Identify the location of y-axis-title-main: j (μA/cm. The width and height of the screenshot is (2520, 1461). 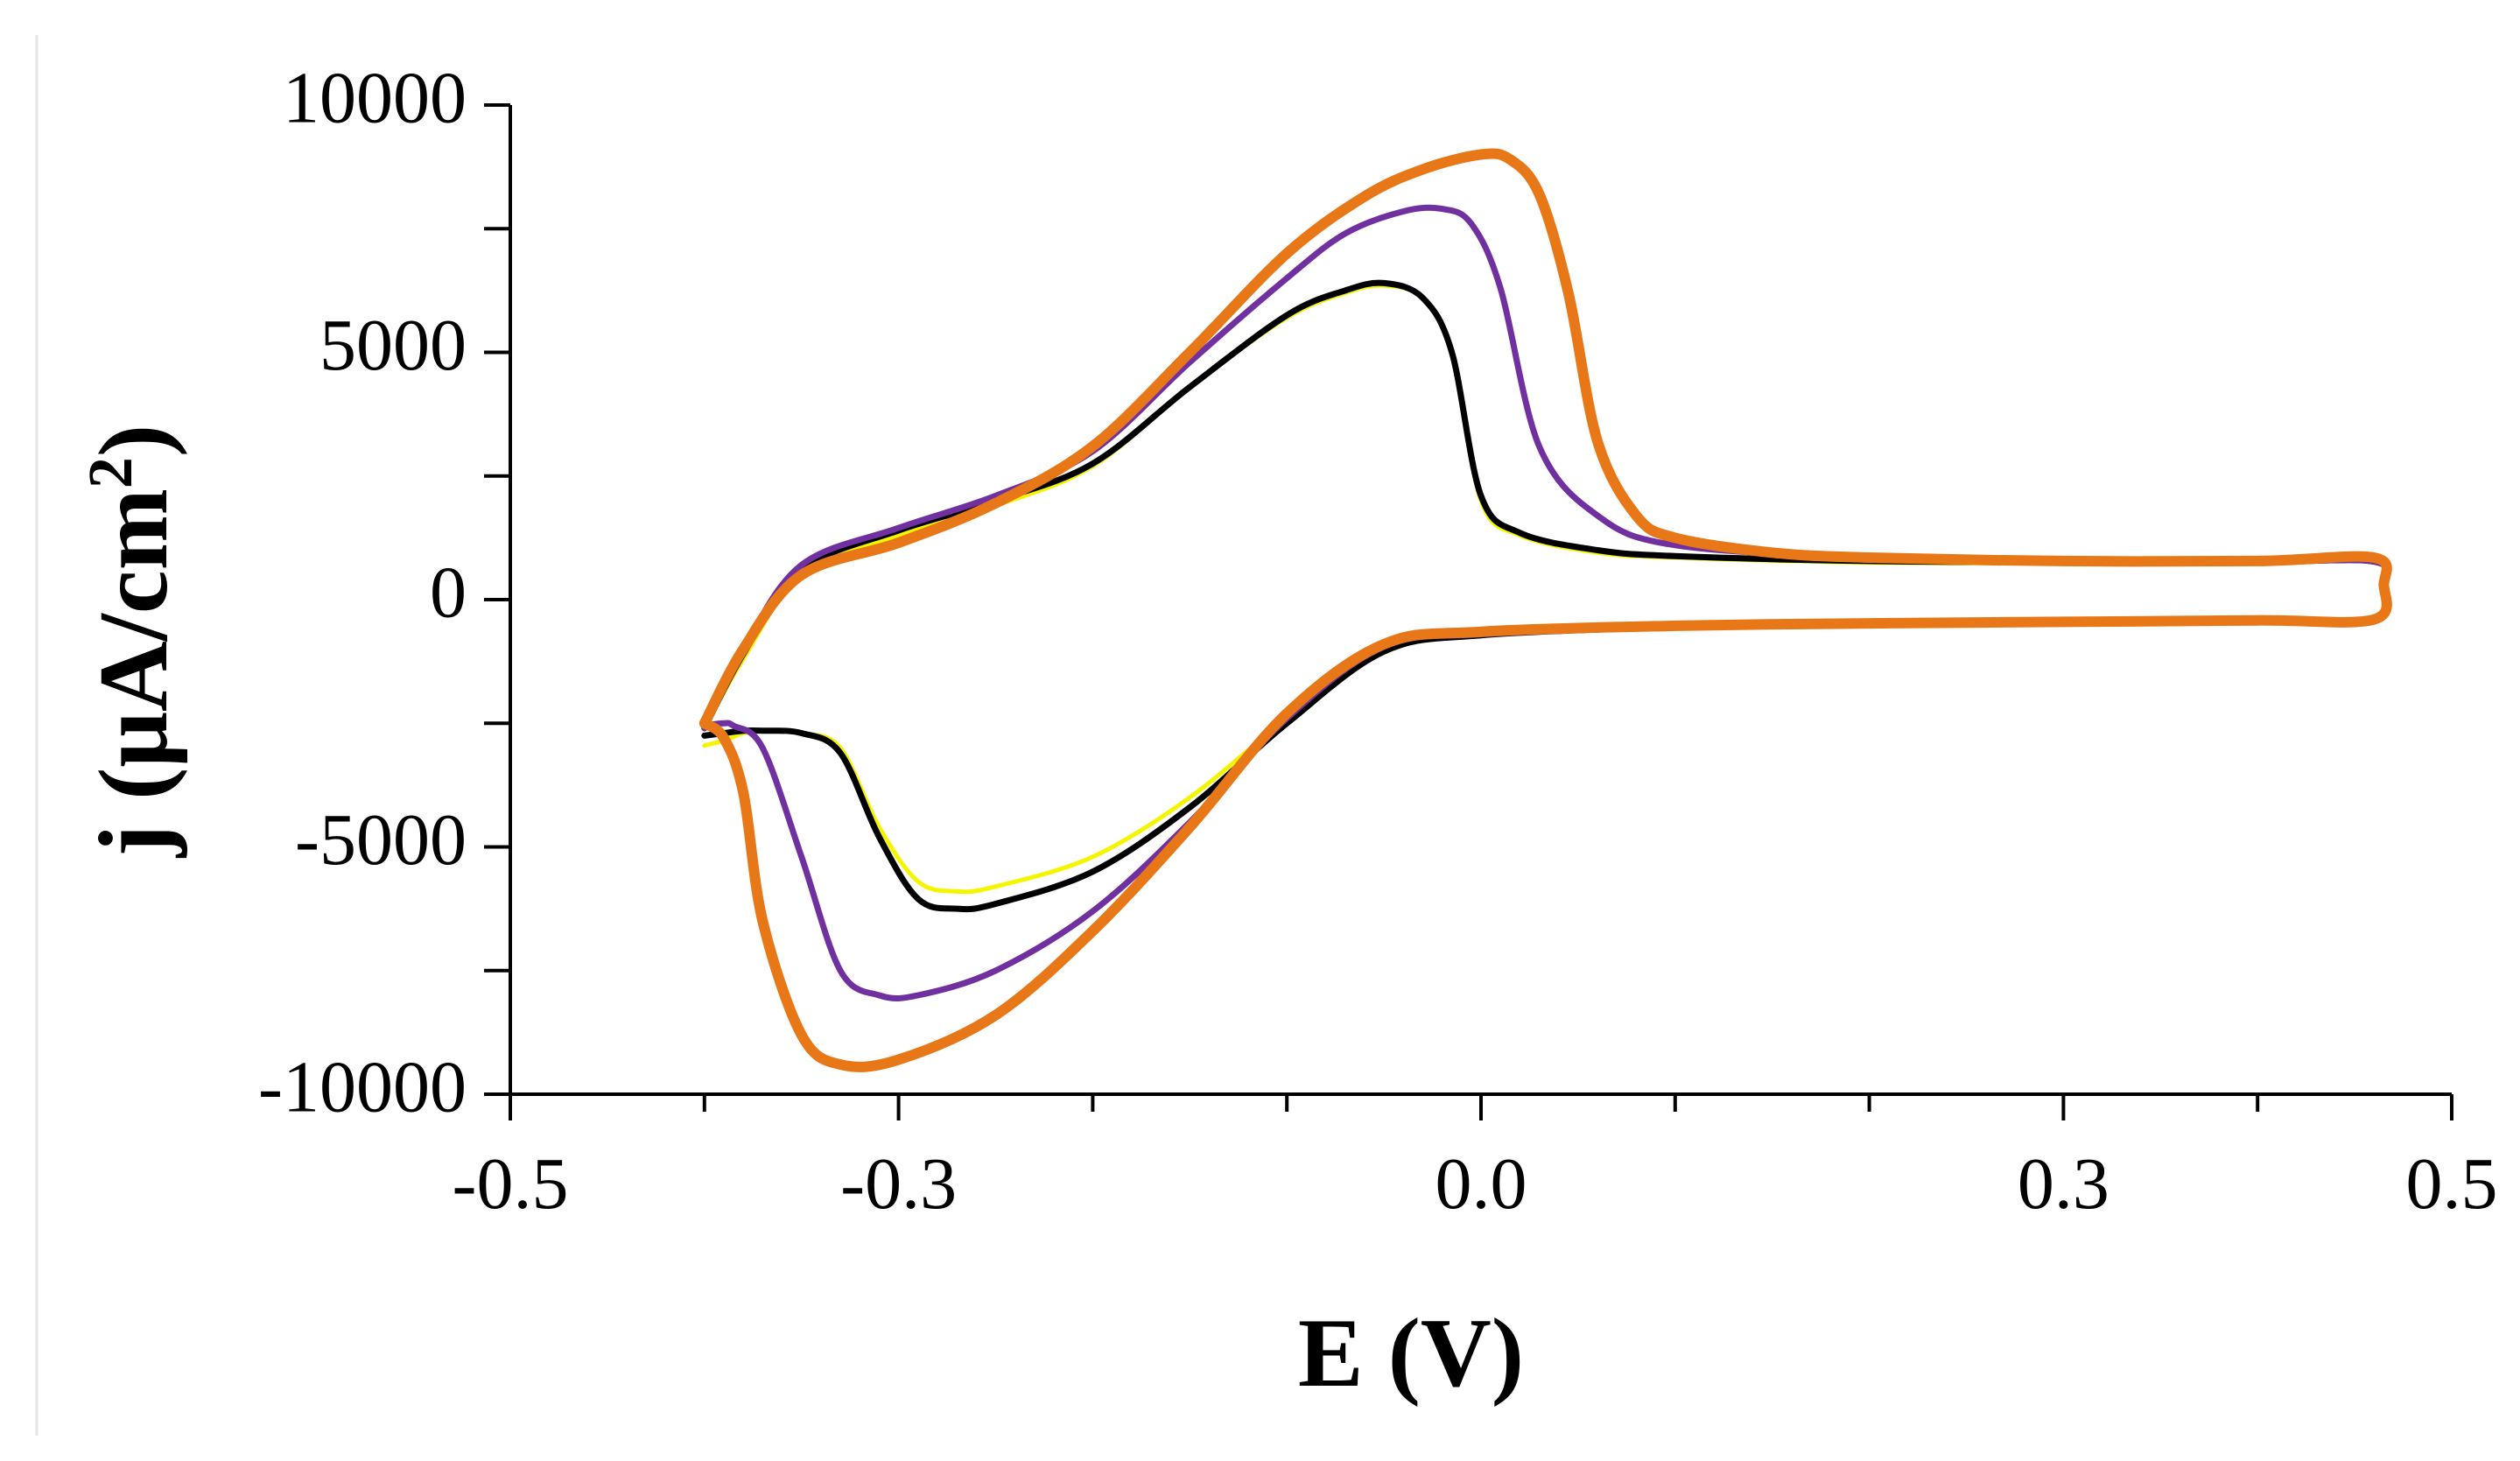
(134, 673).